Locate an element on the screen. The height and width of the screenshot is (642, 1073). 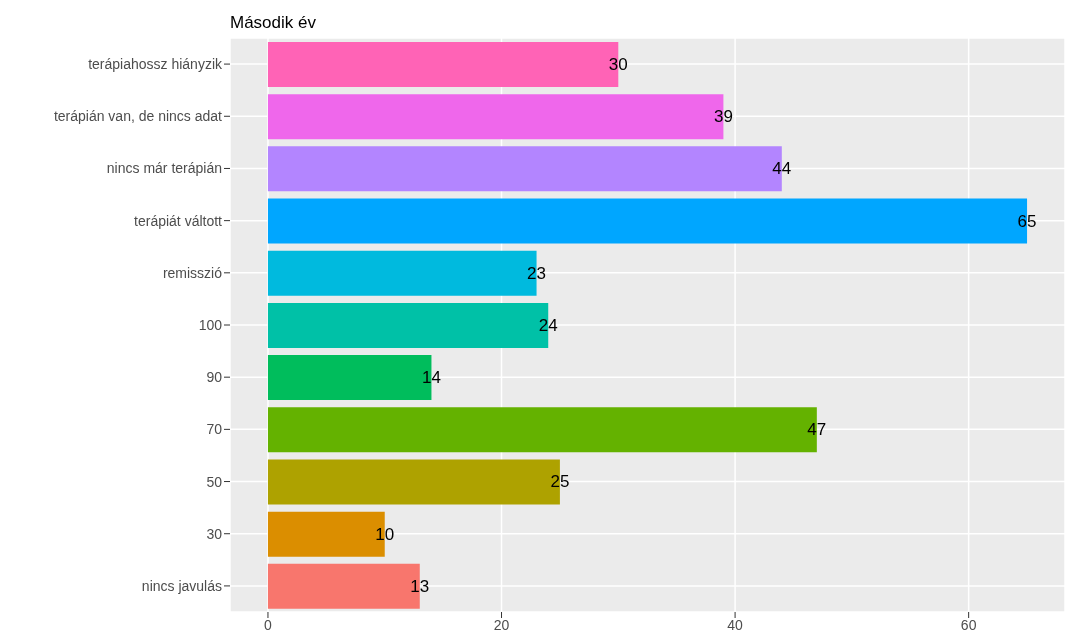
data-label: 13 is located at coordinates (420, 586).